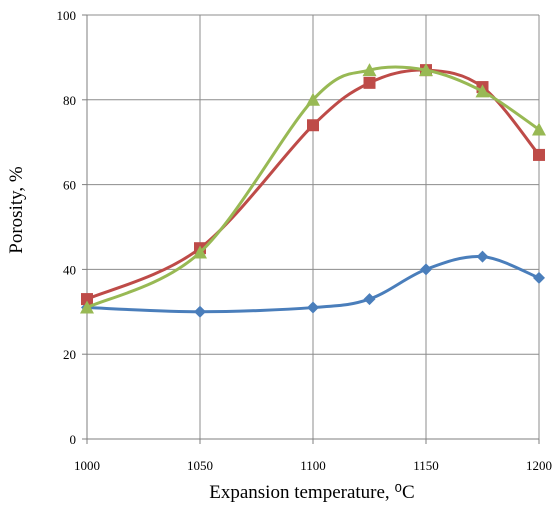 This screenshot has height=506, width=559. I want to click on x-axis-title: Expansion temperature, ⁰C, so click(311, 492).